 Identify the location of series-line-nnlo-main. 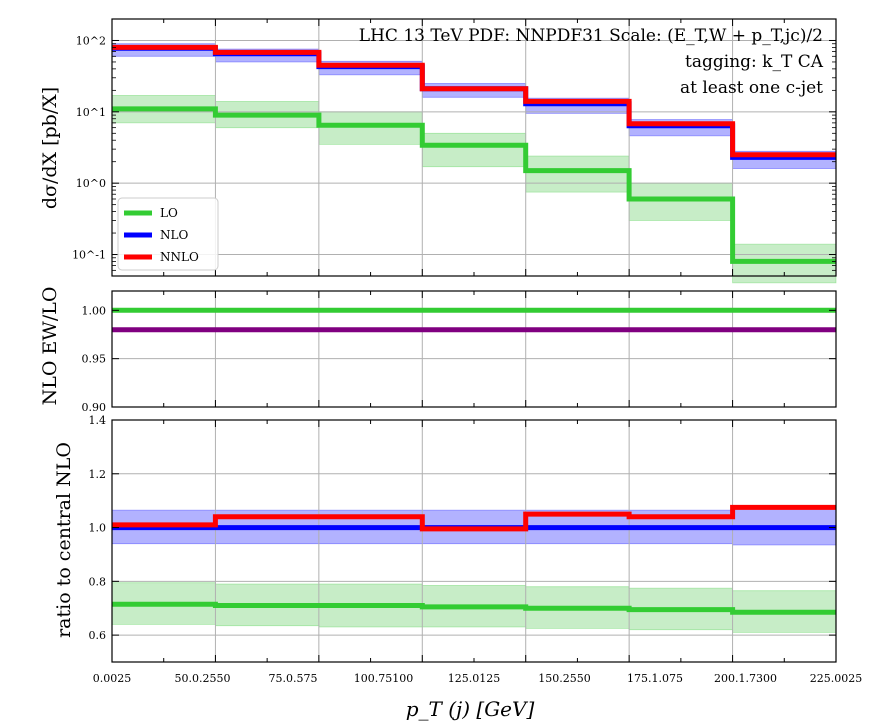
(474, 101).